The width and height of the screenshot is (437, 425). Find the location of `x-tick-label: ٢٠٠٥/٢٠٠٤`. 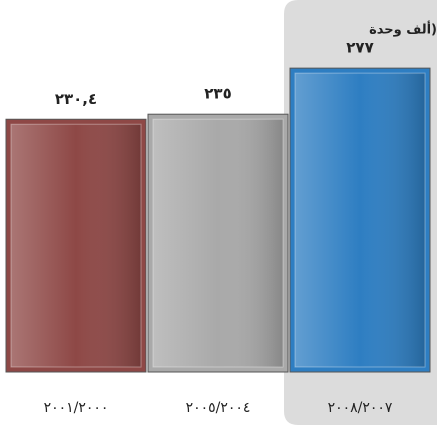

x-tick-label: ٢٠٠٥/٢٠٠٤ is located at coordinates (218, 408).